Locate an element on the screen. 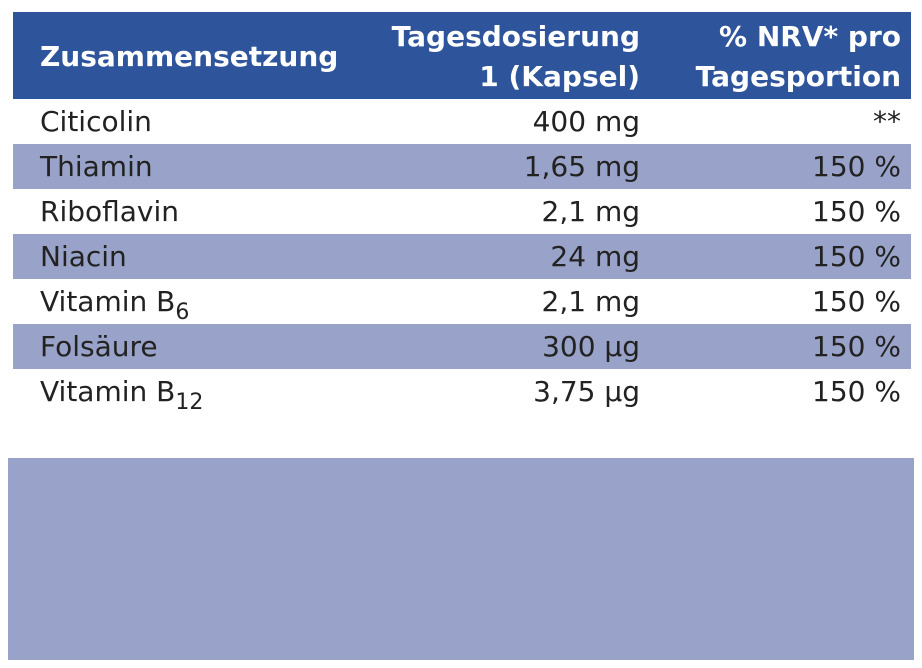 This screenshot has width=922, height=668. row-dose: 300 µg is located at coordinates (591, 346).